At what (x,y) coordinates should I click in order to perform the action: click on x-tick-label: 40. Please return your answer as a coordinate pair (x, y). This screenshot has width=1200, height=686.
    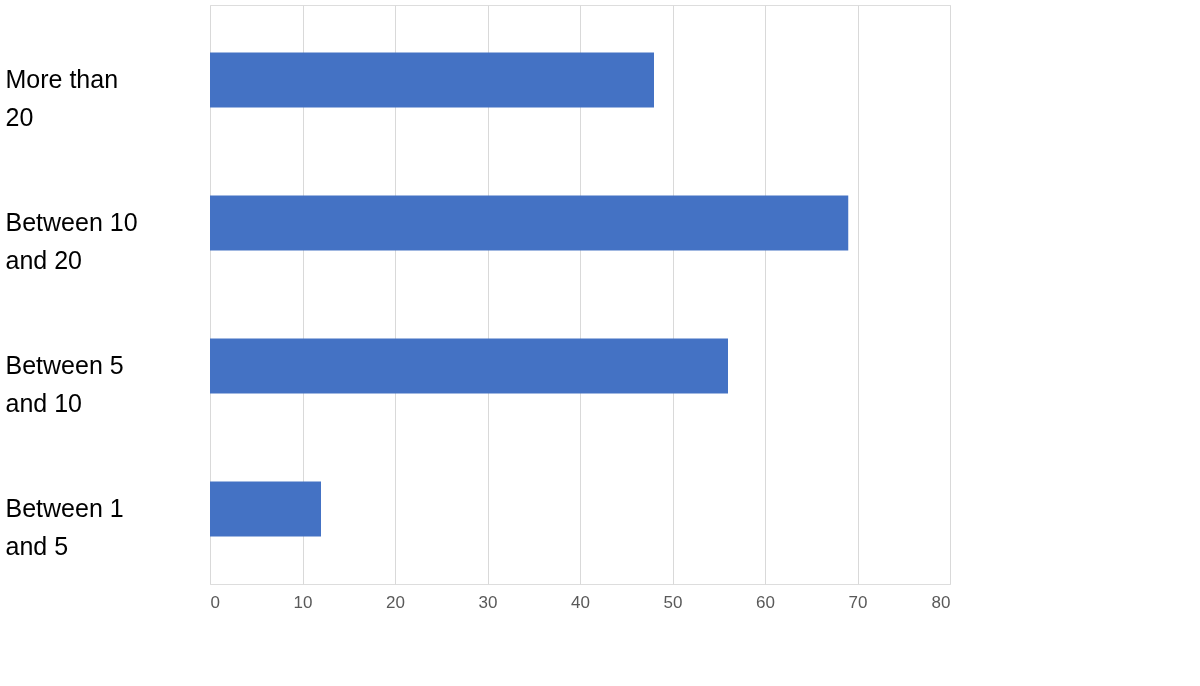
    Looking at the image, I should click on (580, 602).